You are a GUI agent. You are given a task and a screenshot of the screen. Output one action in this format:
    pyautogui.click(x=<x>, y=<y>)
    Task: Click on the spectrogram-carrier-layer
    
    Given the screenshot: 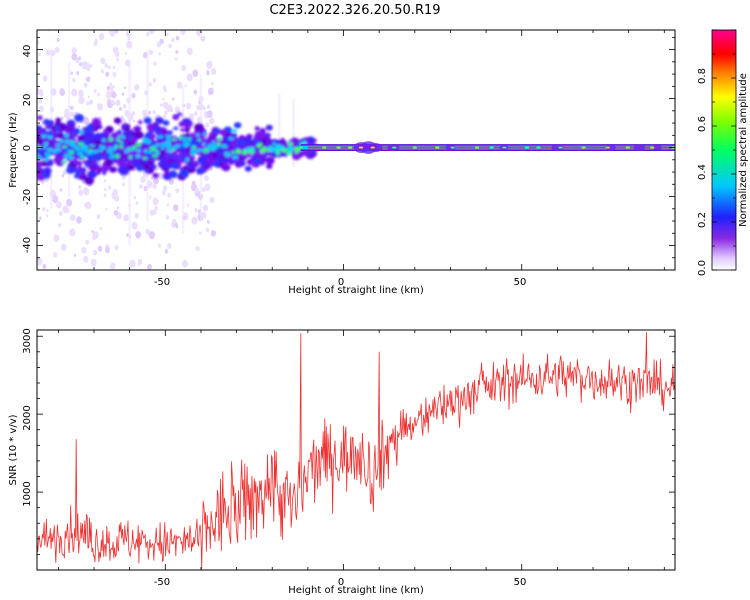 What is the action you would take?
    pyautogui.click(x=486, y=147)
    